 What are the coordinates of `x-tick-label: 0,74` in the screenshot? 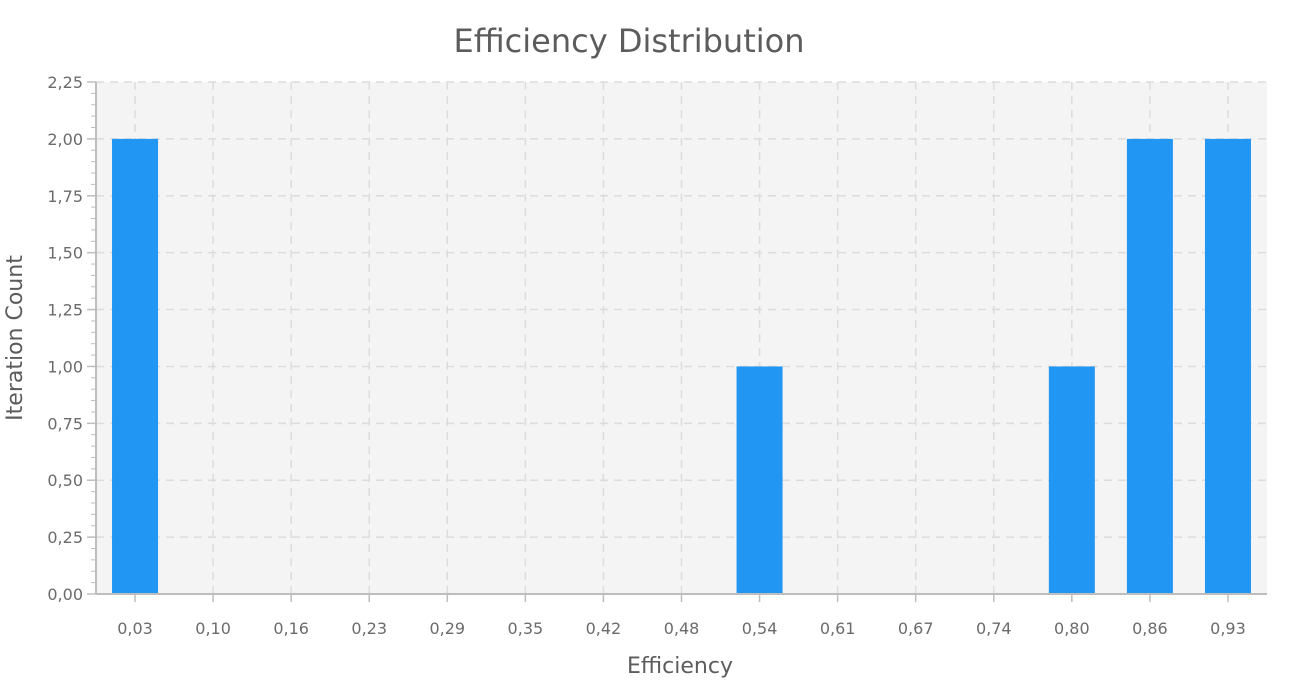 It's located at (994, 628).